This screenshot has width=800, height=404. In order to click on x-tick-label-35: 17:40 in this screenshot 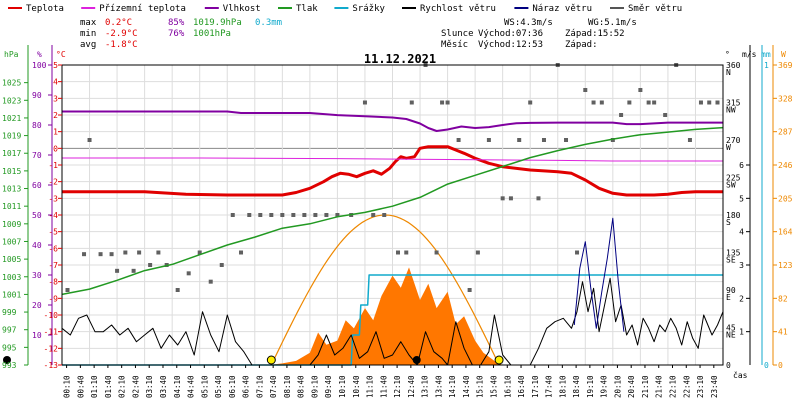, I will do `click(549, 386)`.